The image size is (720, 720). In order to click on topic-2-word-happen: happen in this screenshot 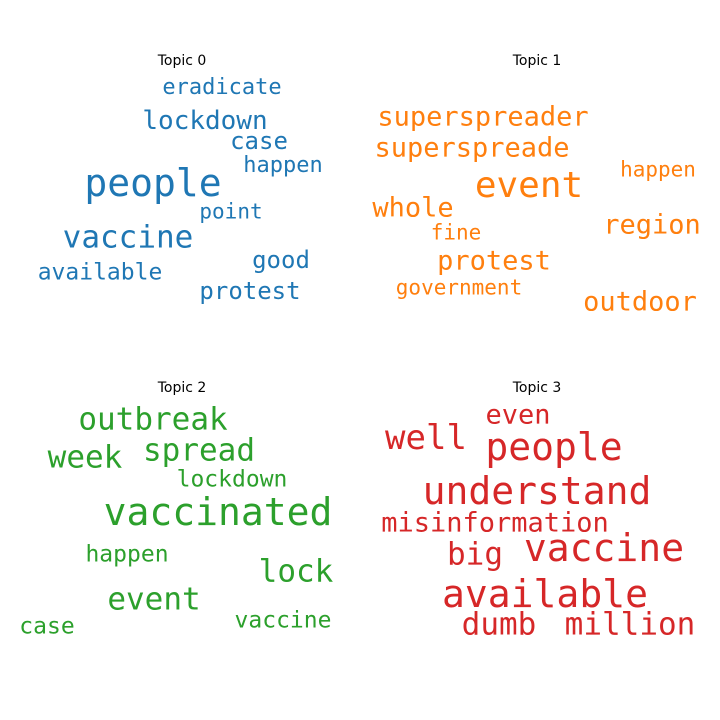, I will do `click(127, 554)`.